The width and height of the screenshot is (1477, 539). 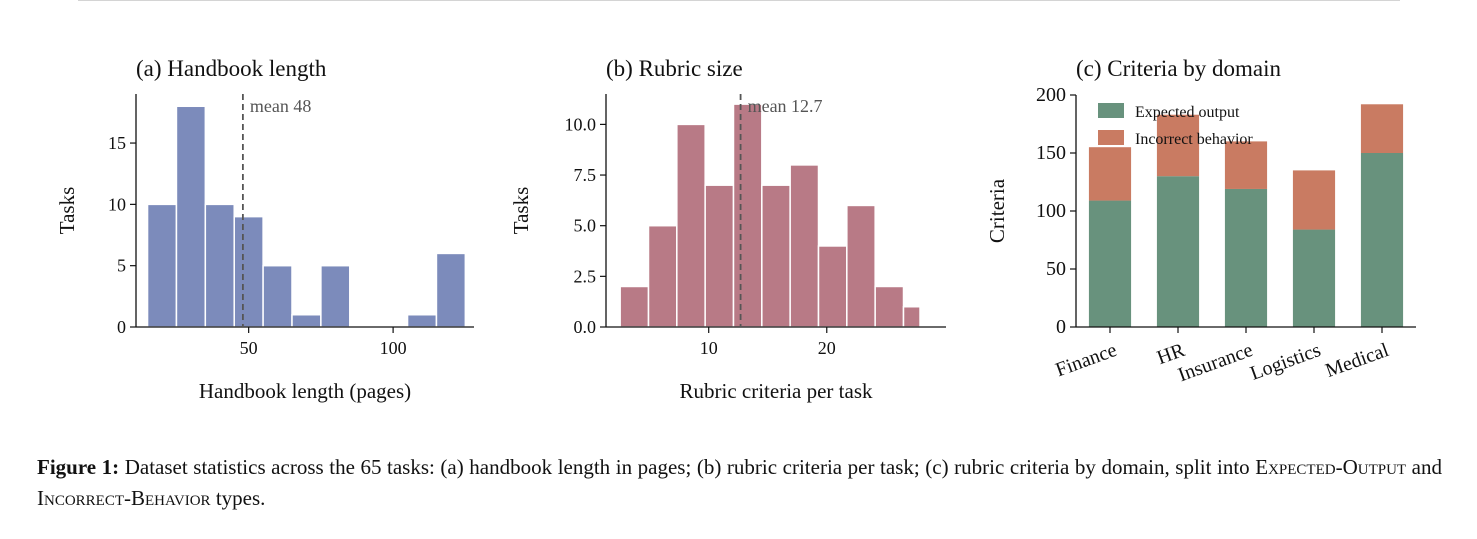 I want to click on y-tick-label: 200, so click(x=1051, y=95).